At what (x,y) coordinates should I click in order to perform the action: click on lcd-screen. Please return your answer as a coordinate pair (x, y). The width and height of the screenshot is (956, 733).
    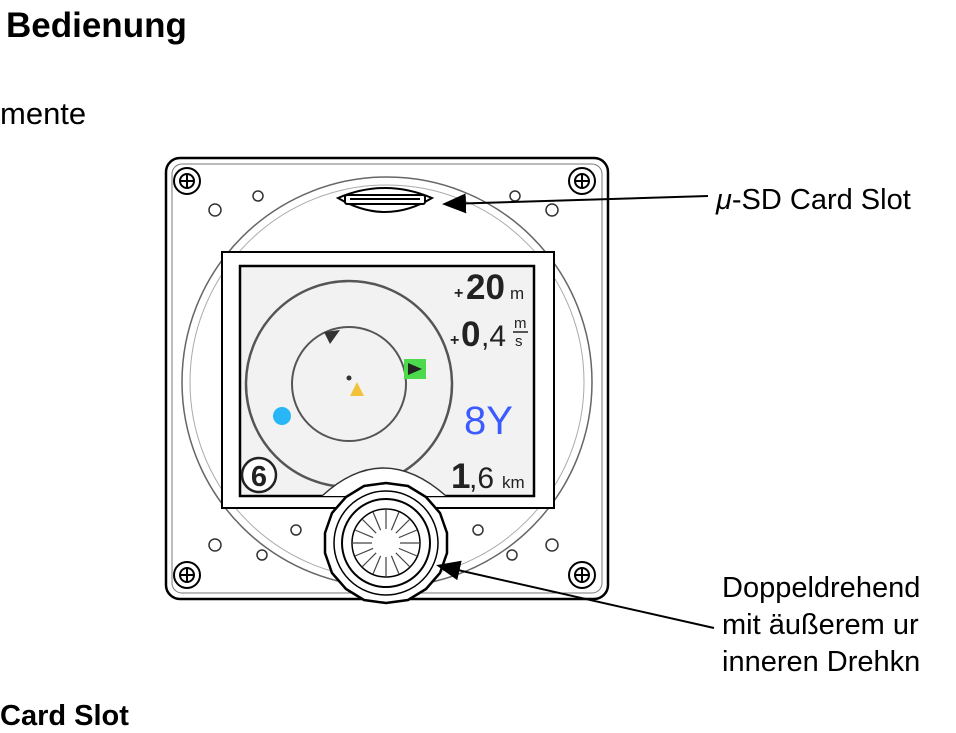
    Looking at the image, I should click on (387, 381).